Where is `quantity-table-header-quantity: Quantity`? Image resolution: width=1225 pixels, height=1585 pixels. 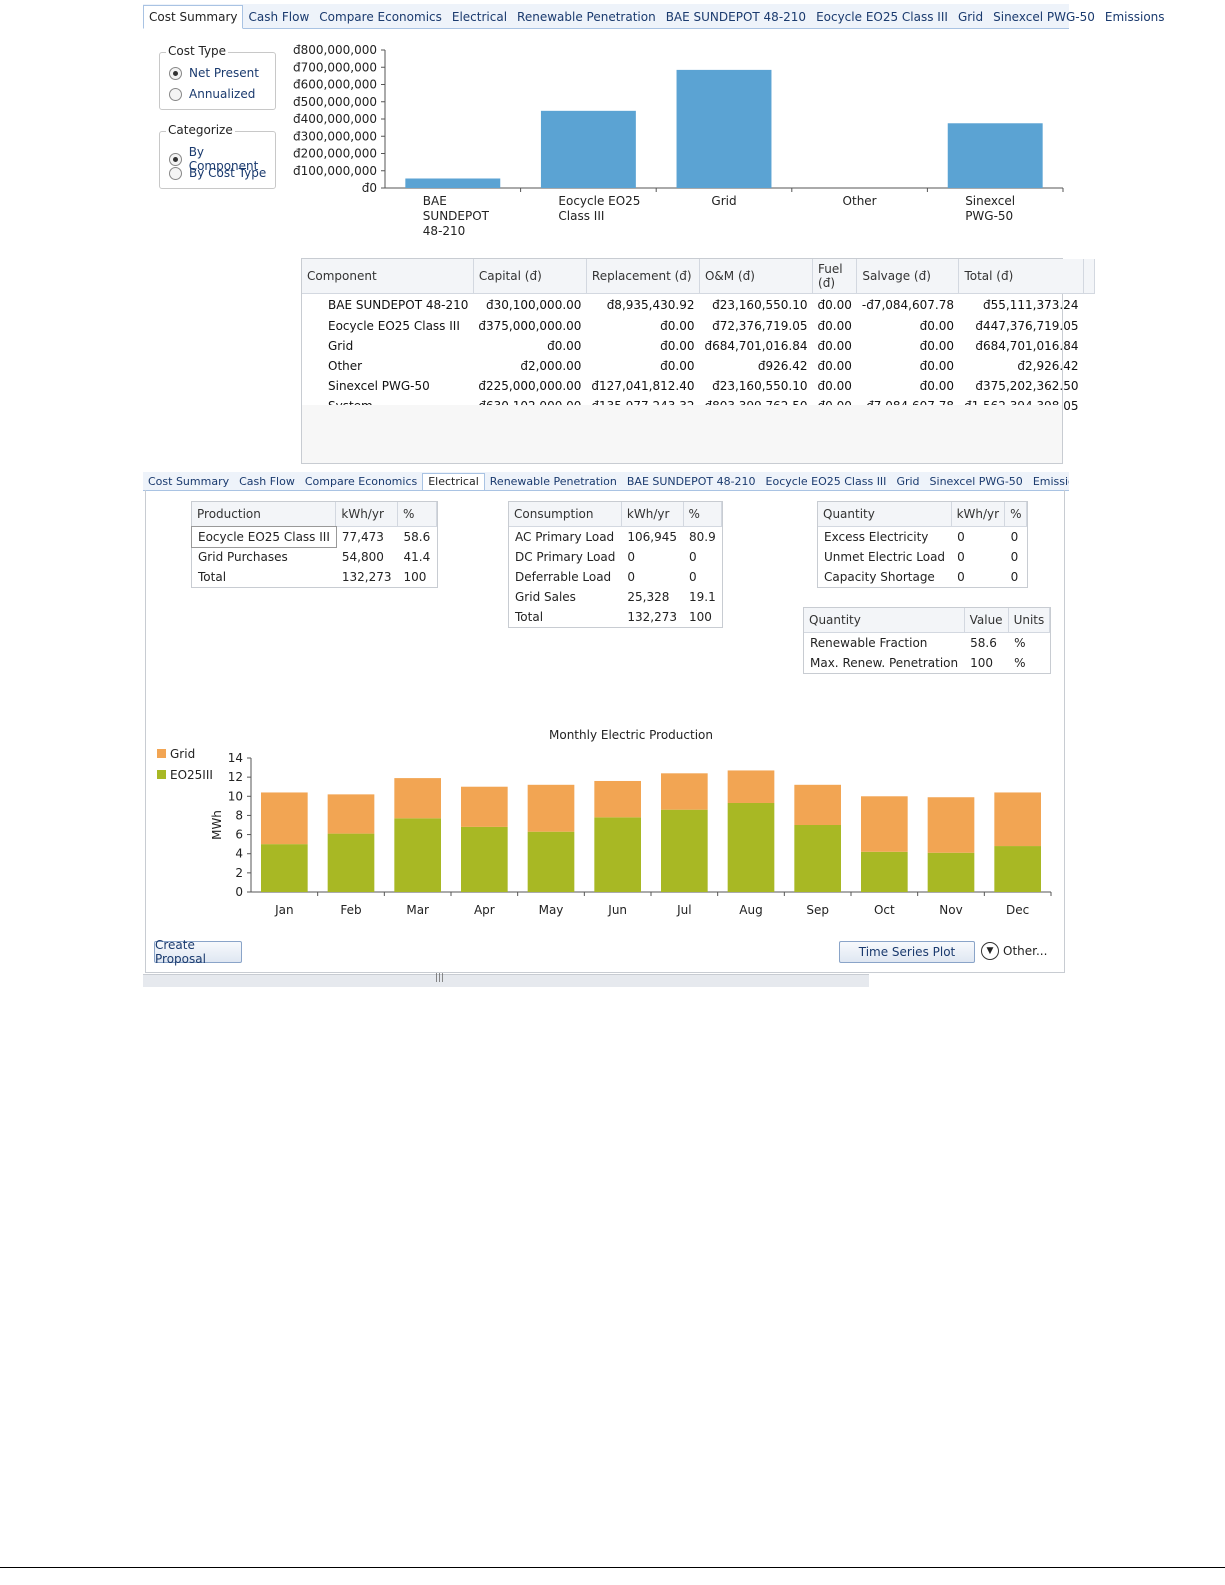 quantity-table-header-quantity: Quantity is located at coordinates (885, 514).